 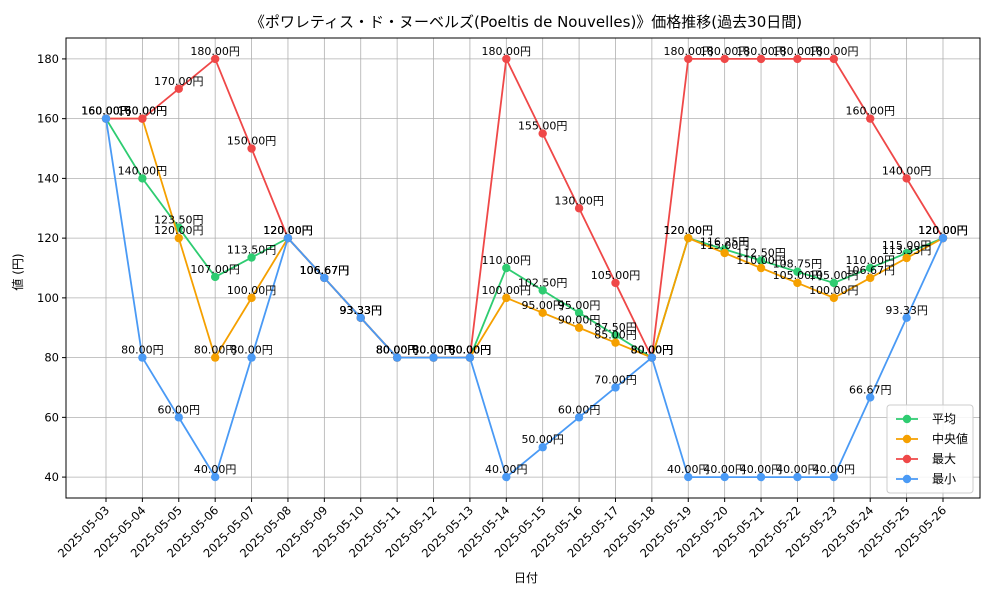 I want to click on data-label: 108.75円, so click(x=798, y=264).